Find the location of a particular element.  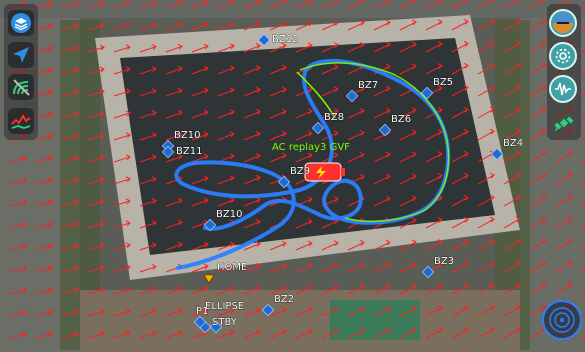

compass-button is located at coordinates (562, 320).